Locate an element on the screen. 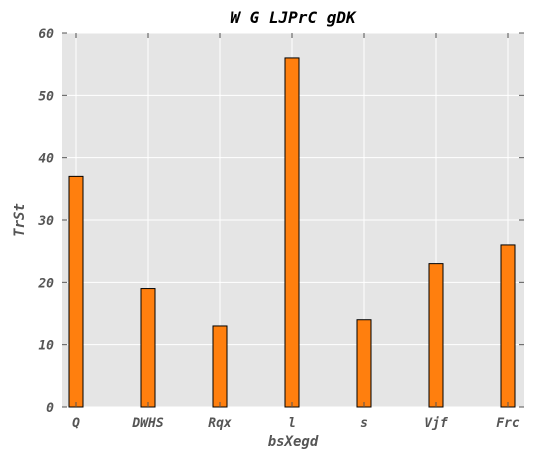  bar-DWHS is located at coordinates (148, 348).